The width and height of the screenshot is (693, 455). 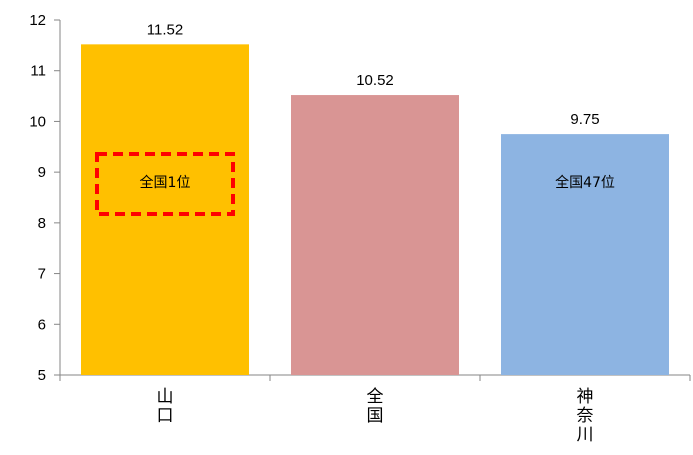 I want to click on x-tick-label: 全国, so click(x=375, y=406).